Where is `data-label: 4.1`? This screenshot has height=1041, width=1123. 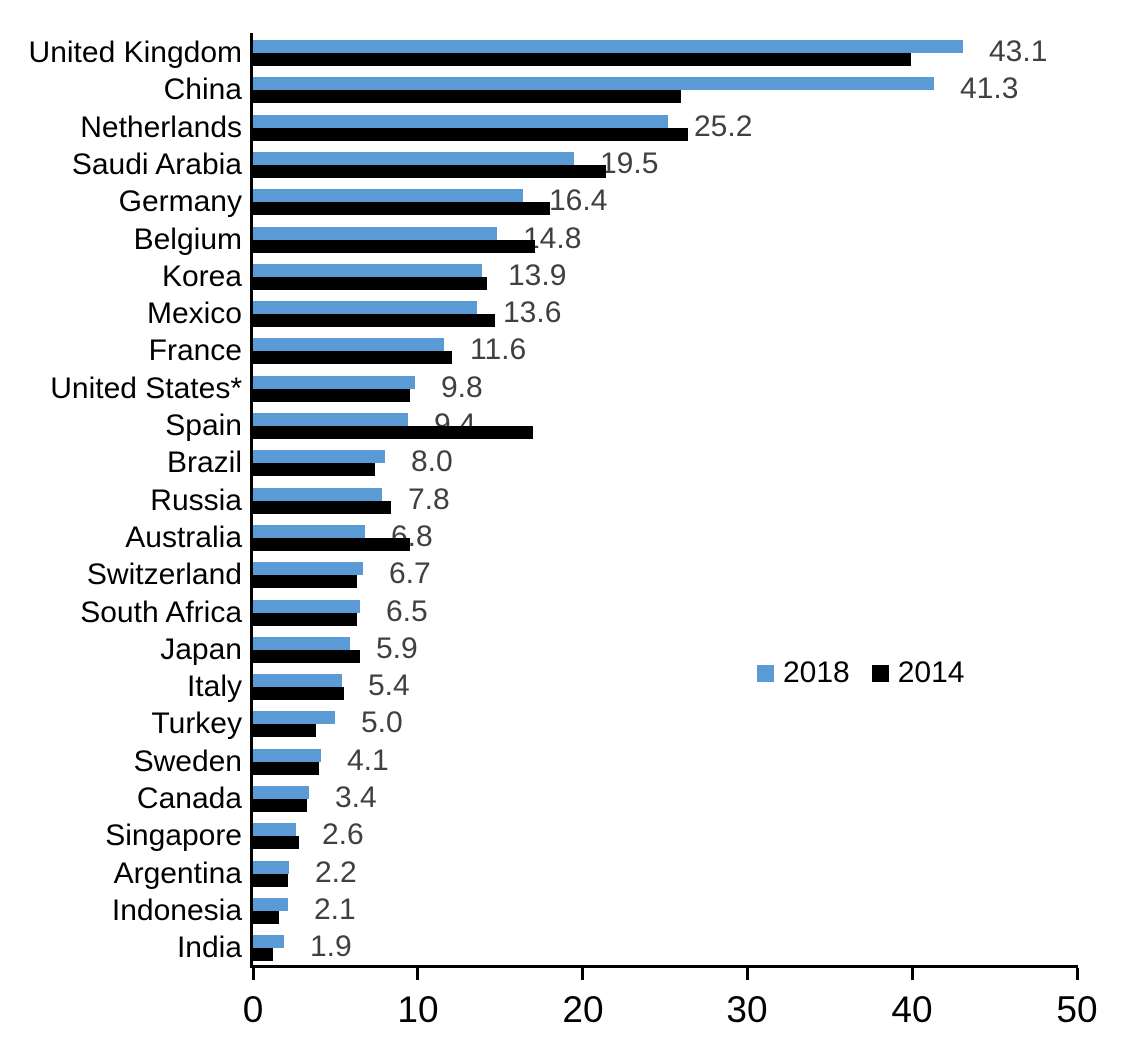
data-label: 4.1 is located at coordinates (368, 760).